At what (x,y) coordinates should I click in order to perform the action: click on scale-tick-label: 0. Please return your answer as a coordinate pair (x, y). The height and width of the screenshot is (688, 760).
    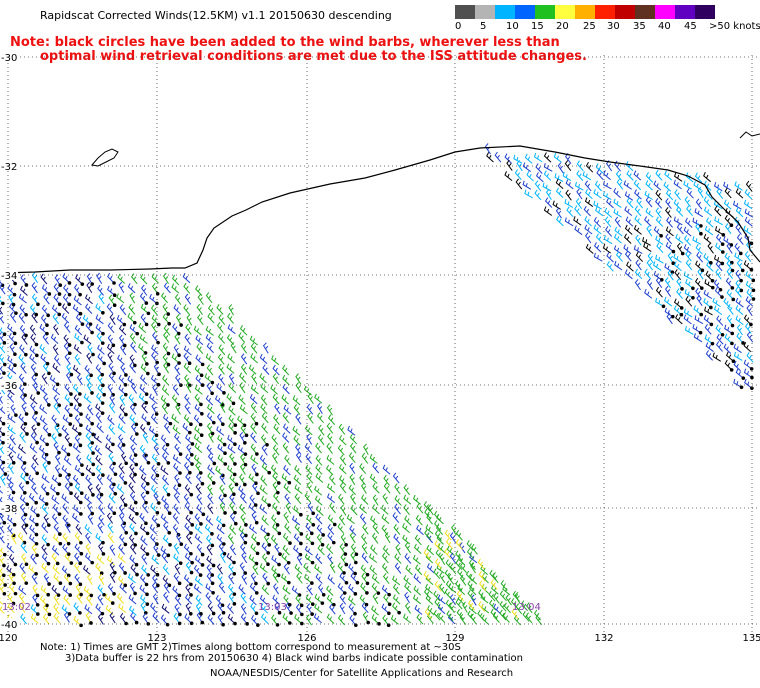
    Looking at the image, I should click on (458, 26).